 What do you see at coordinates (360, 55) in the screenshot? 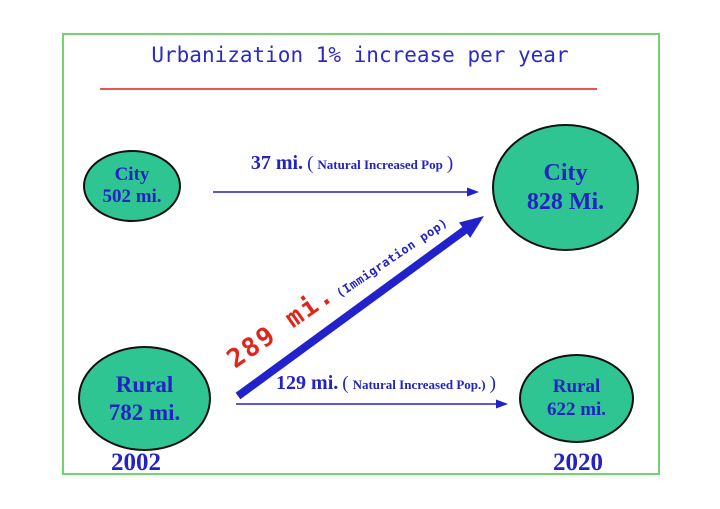
I see `page-title: Urbanization 1% increase per year` at bounding box center [360, 55].